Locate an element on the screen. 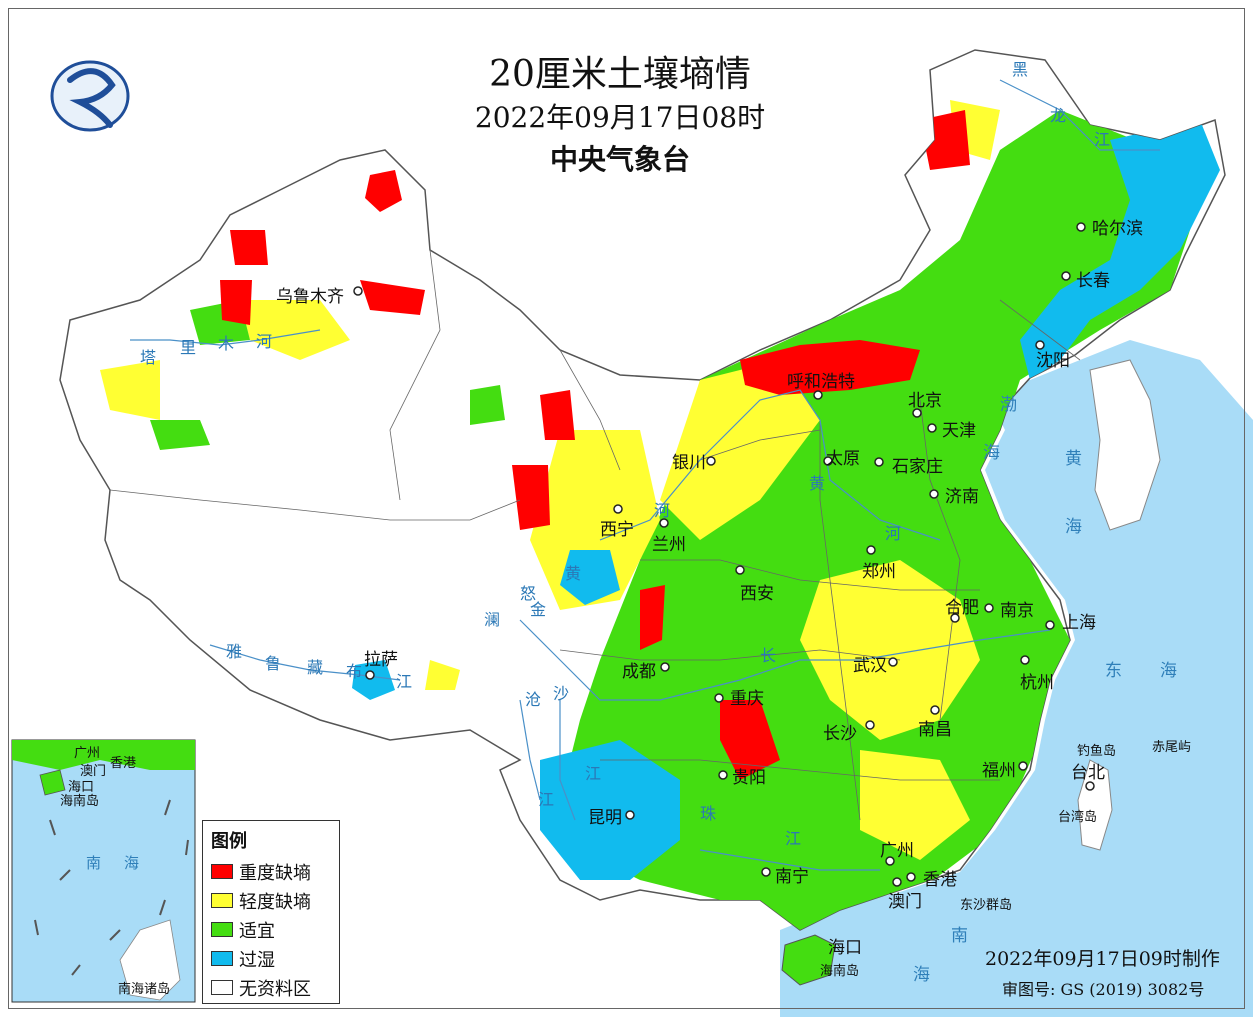 The height and width of the screenshot is (1017, 1253). legend-item-wet: 过湿 is located at coordinates (271, 958).